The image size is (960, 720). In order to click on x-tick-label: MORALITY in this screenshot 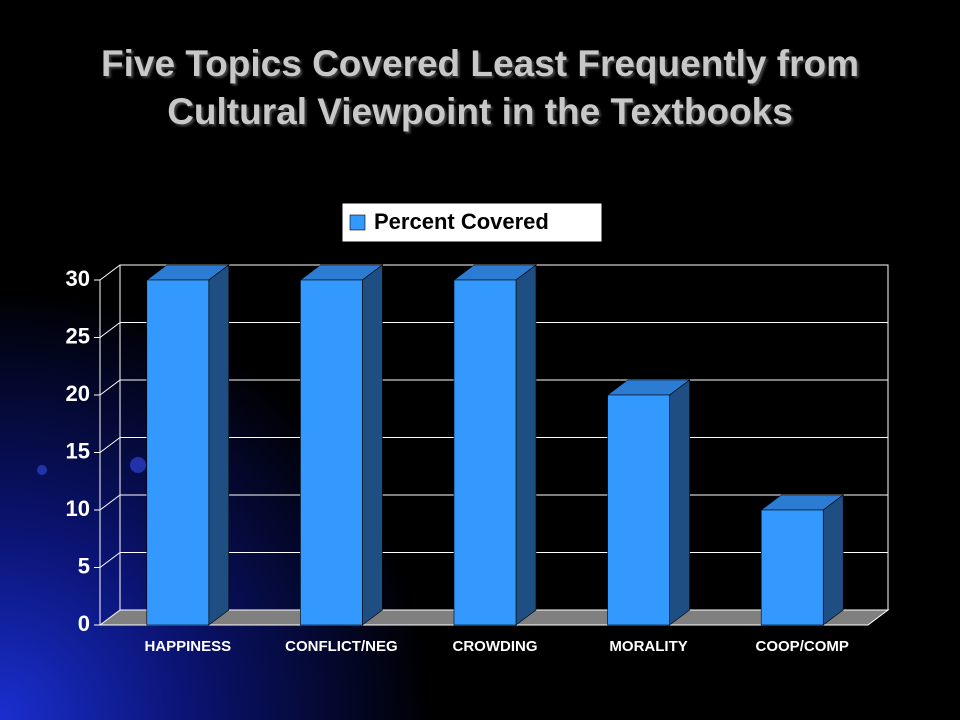, I will do `click(648, 646)`.